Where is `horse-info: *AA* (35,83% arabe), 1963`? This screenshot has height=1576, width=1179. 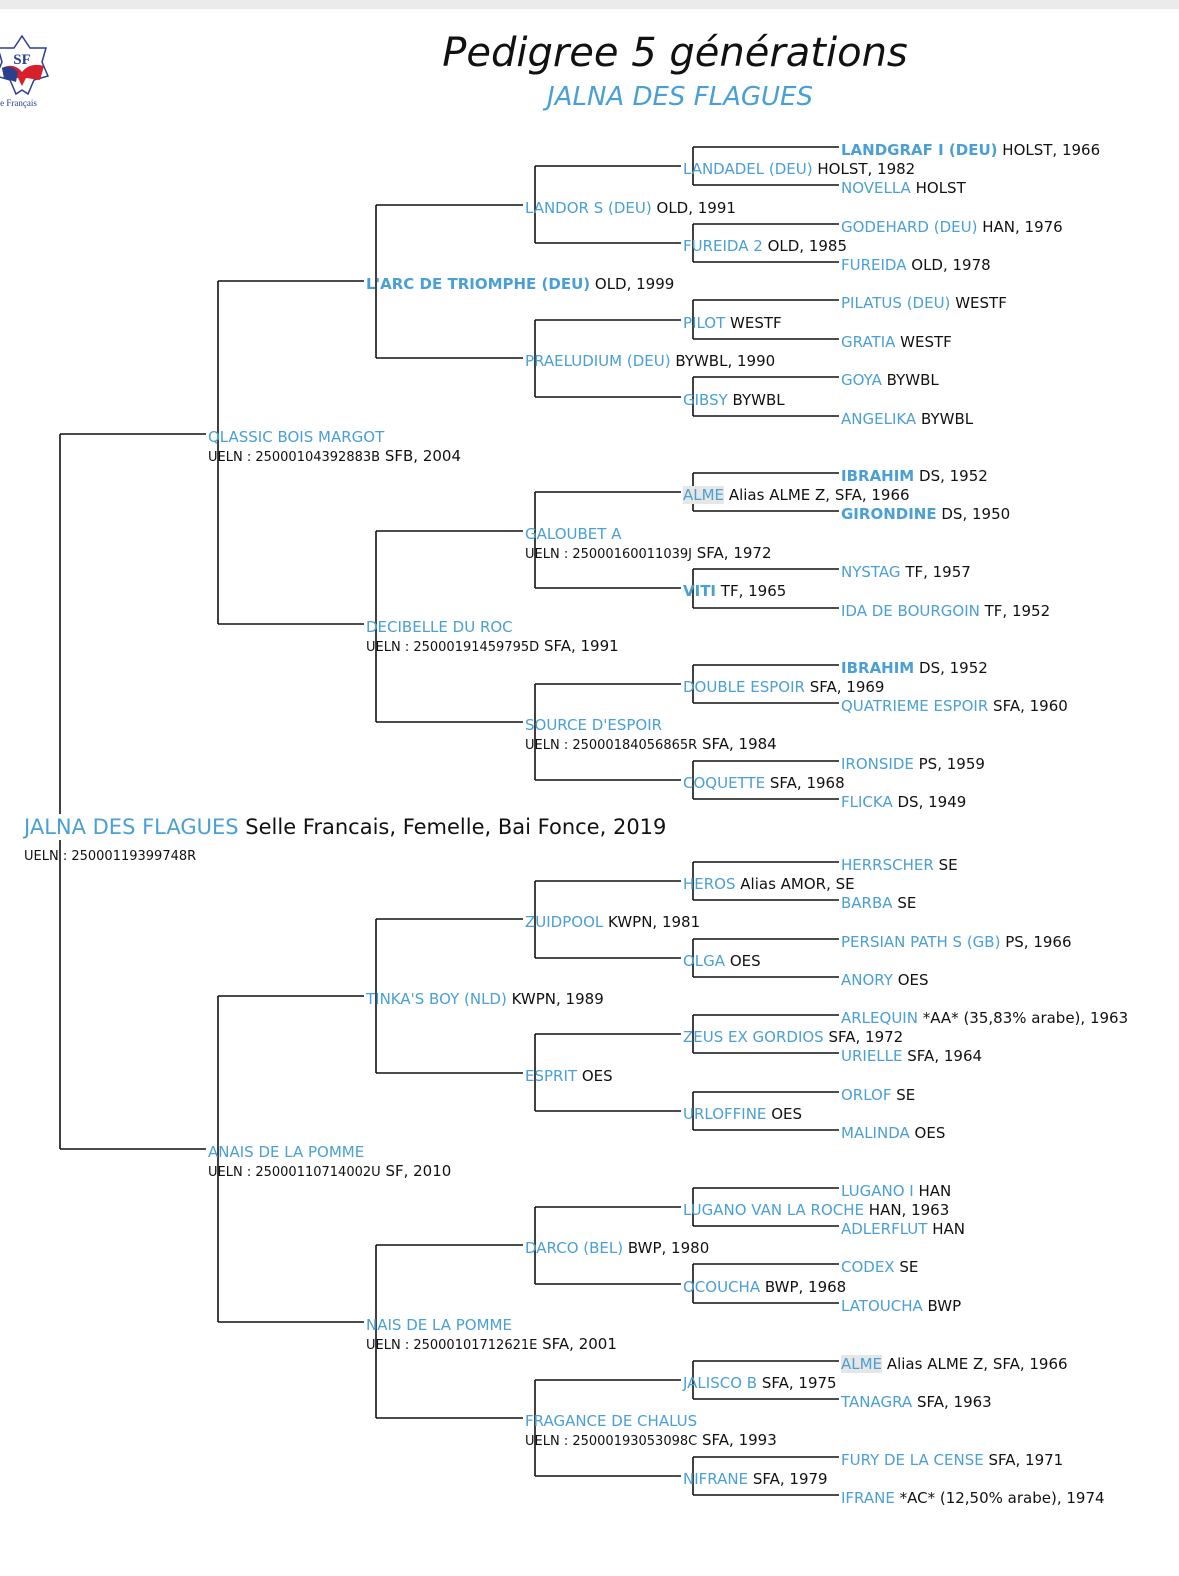
horse-info: *AA* (35,83% arabe), 1963 is located at coordinates (1025, 1018).